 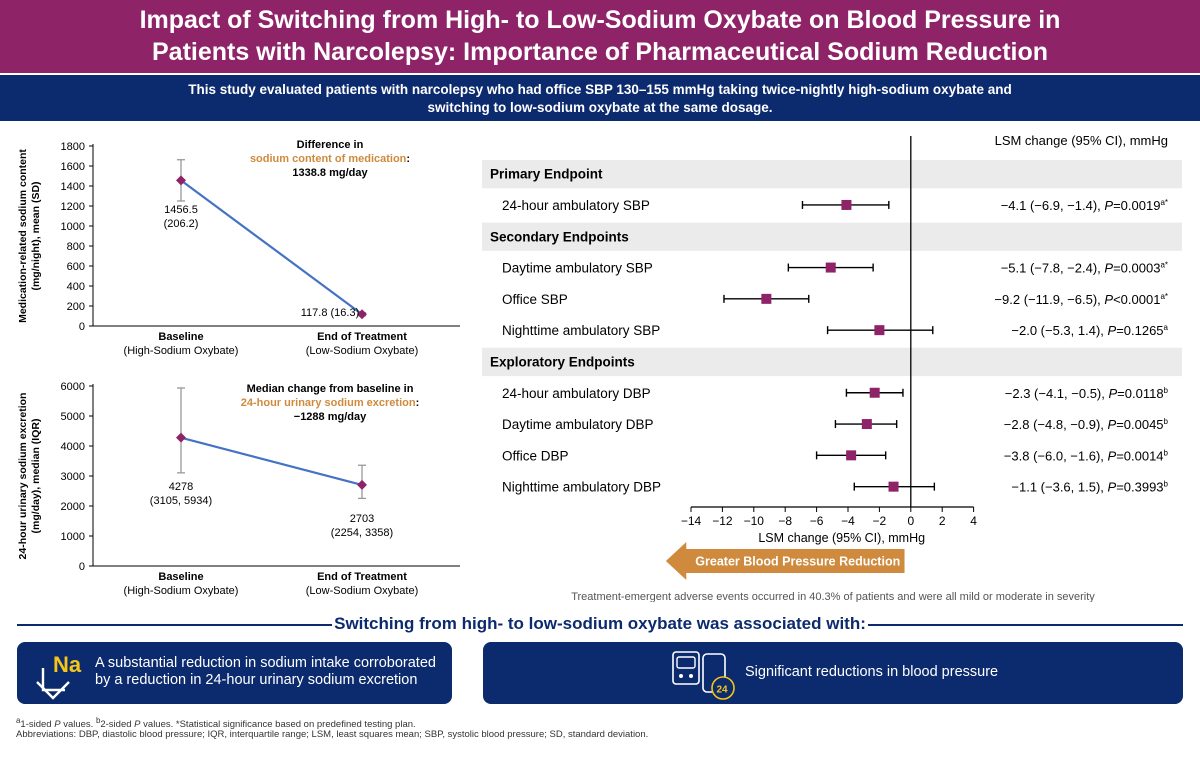 I want to click on result-p-value: =0.0014, so click(x=1139, y=455).